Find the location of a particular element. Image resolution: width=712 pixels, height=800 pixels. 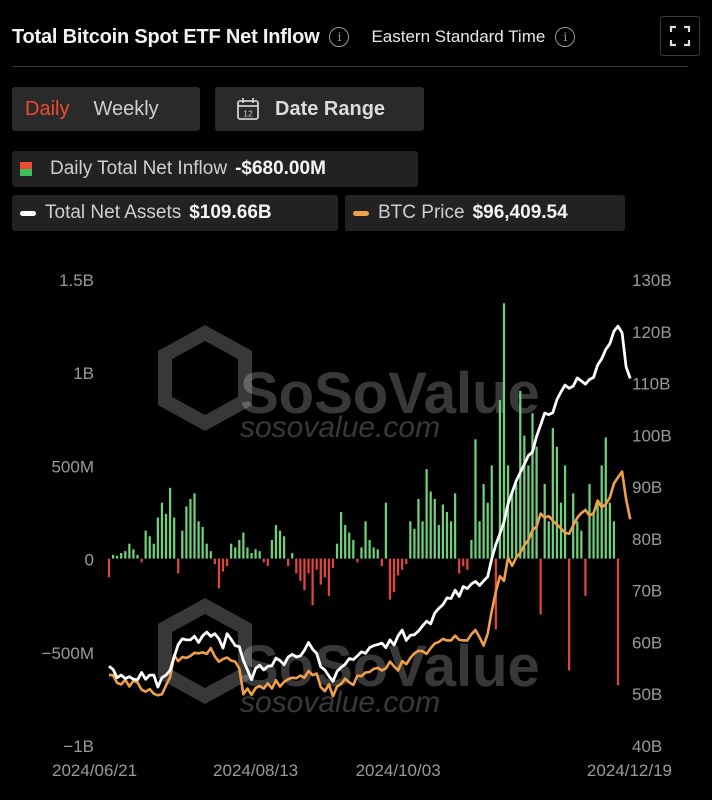

legend-btc-price: BTC Price $96,409.54 is located at coordinates (485, 213).